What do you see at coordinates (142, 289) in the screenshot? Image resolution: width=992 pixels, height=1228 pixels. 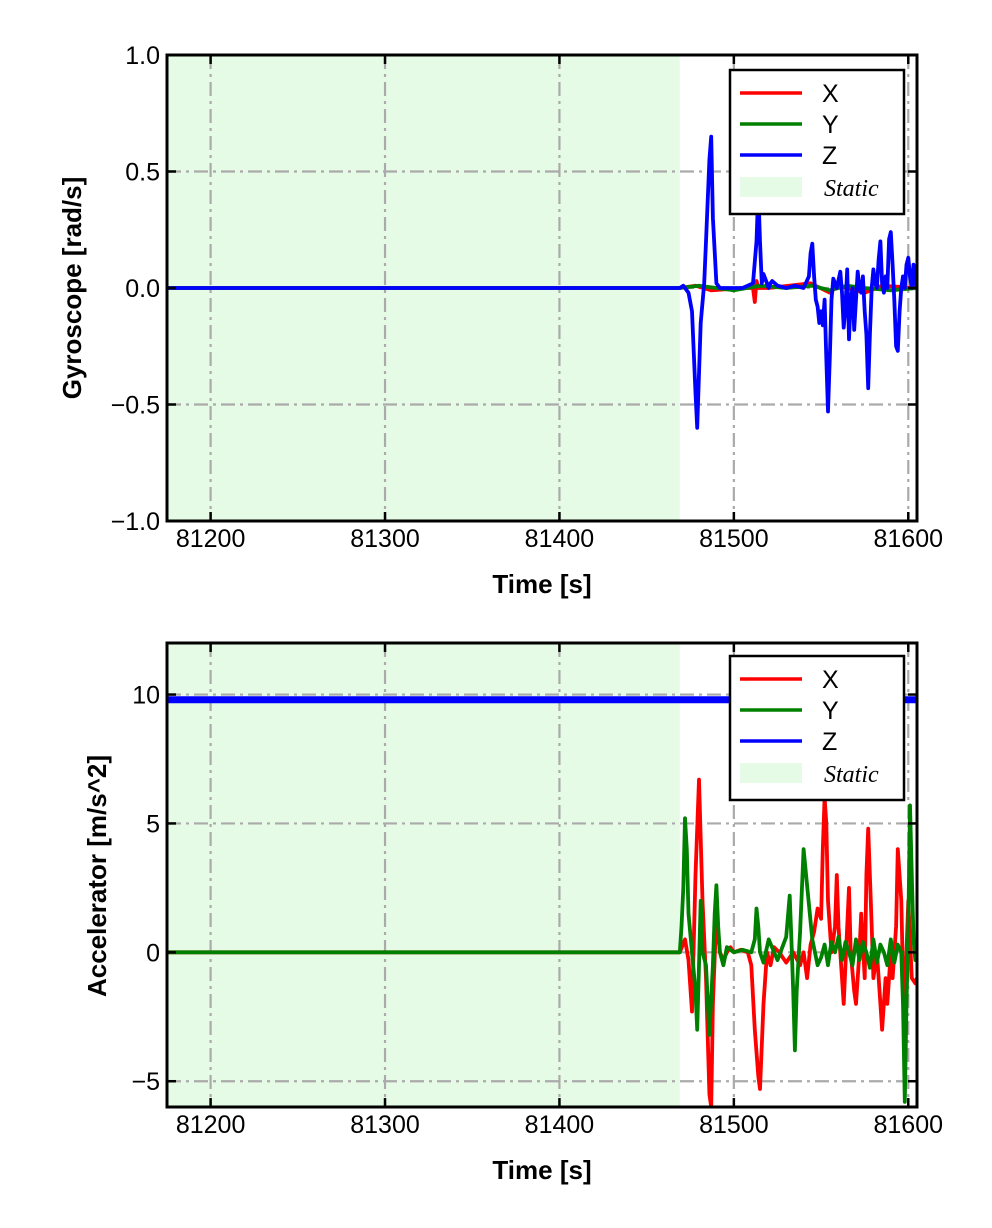 I see `y-tick-label: 0.0` at bounding box center [142, 289].